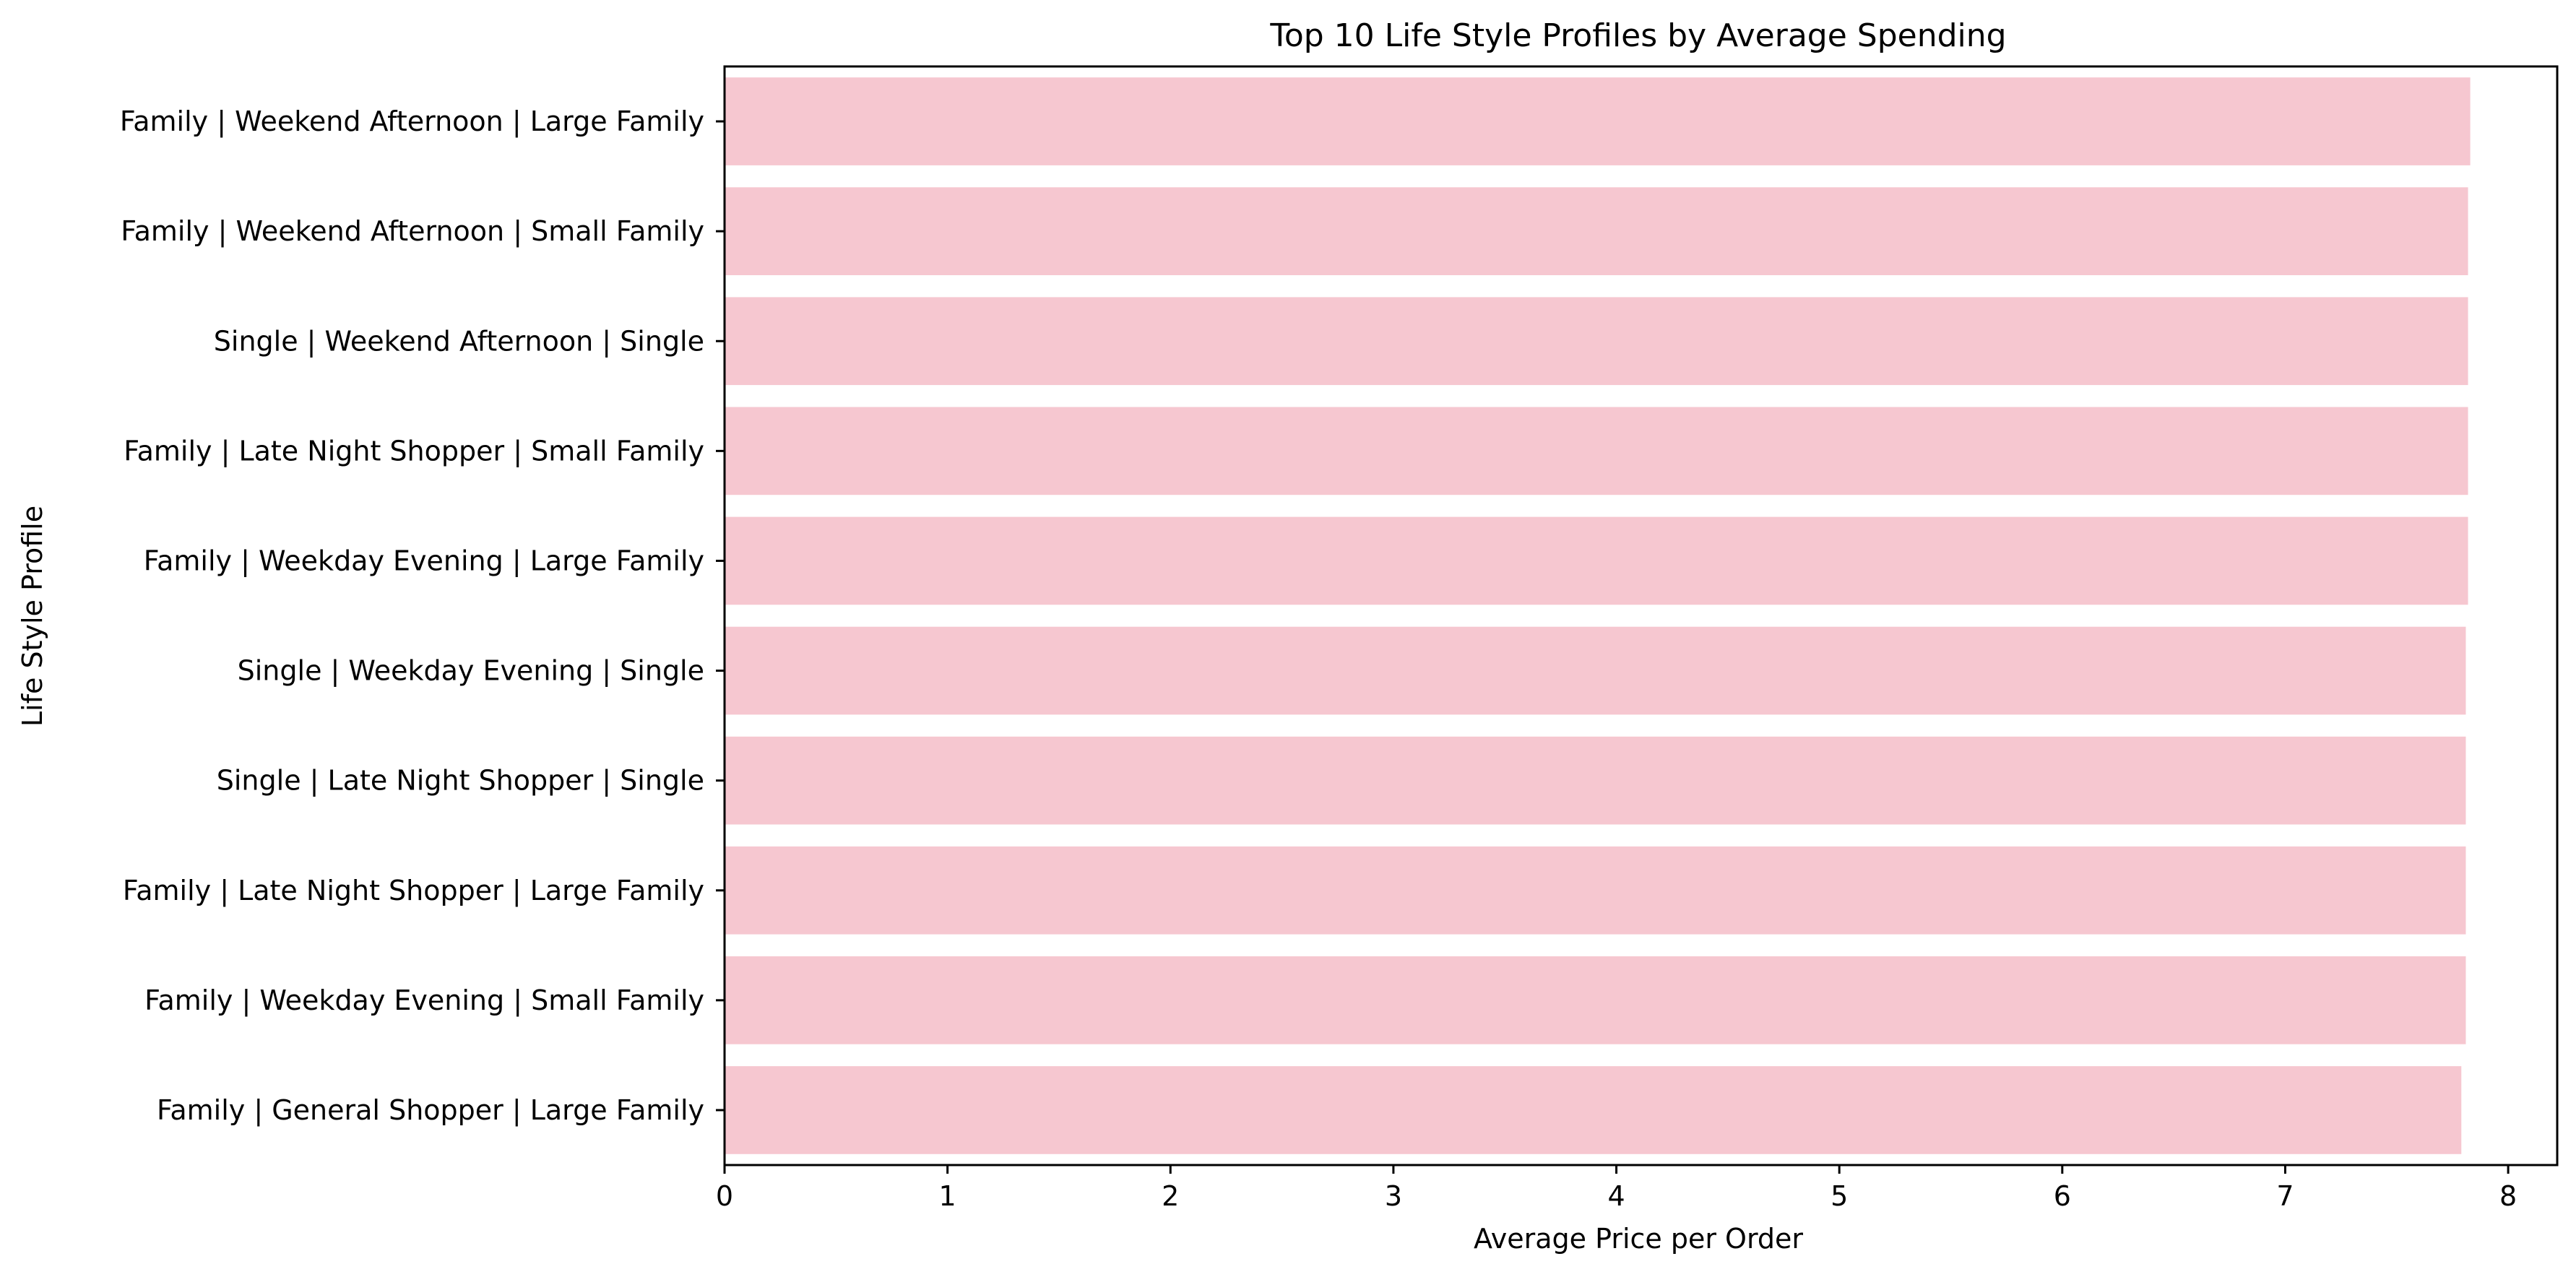  I want to click on x-axis-label: Average Price per Order, so click(1638, 1239).